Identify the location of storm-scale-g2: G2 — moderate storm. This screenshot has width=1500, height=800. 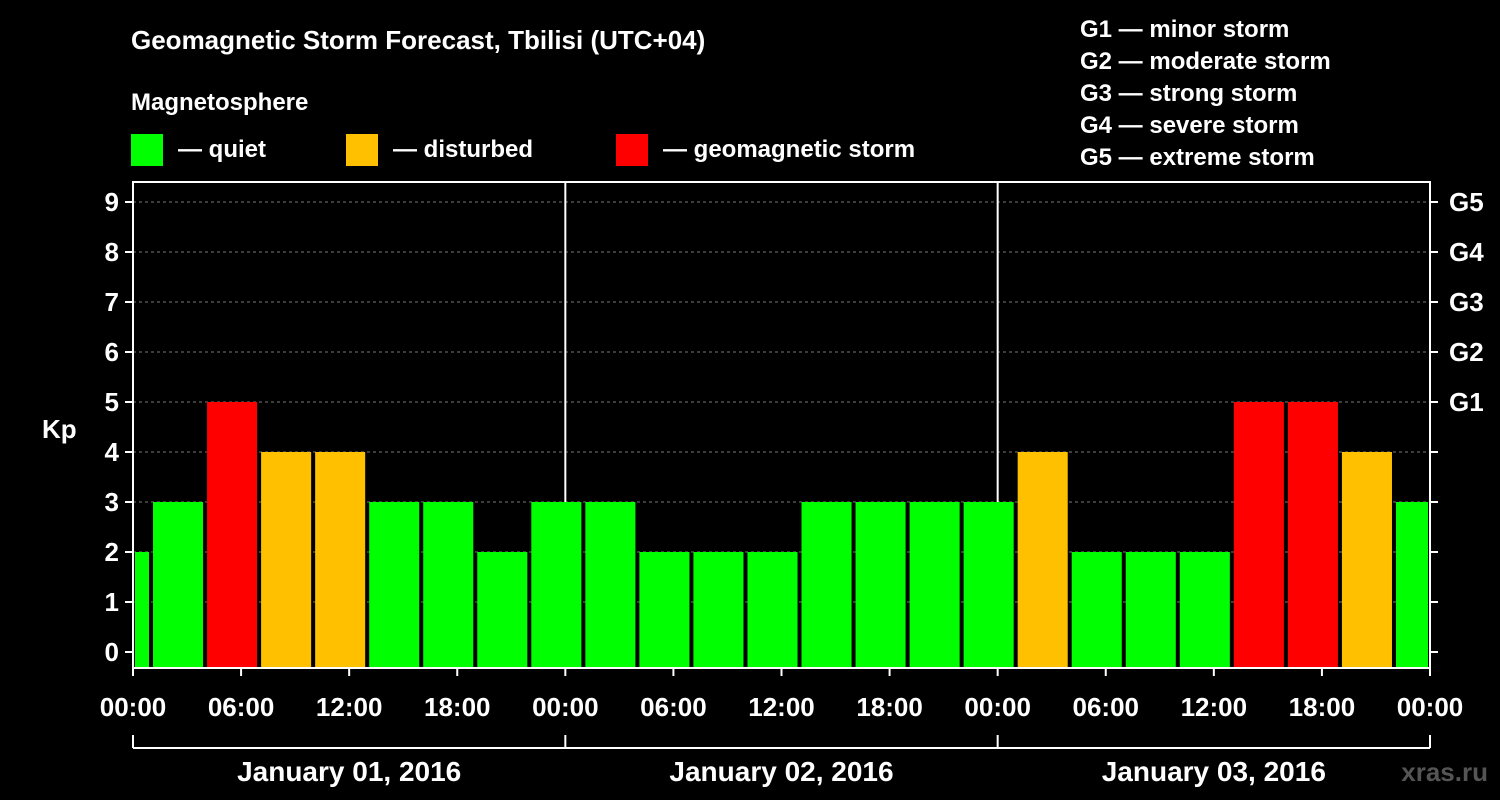
(1205, 61).